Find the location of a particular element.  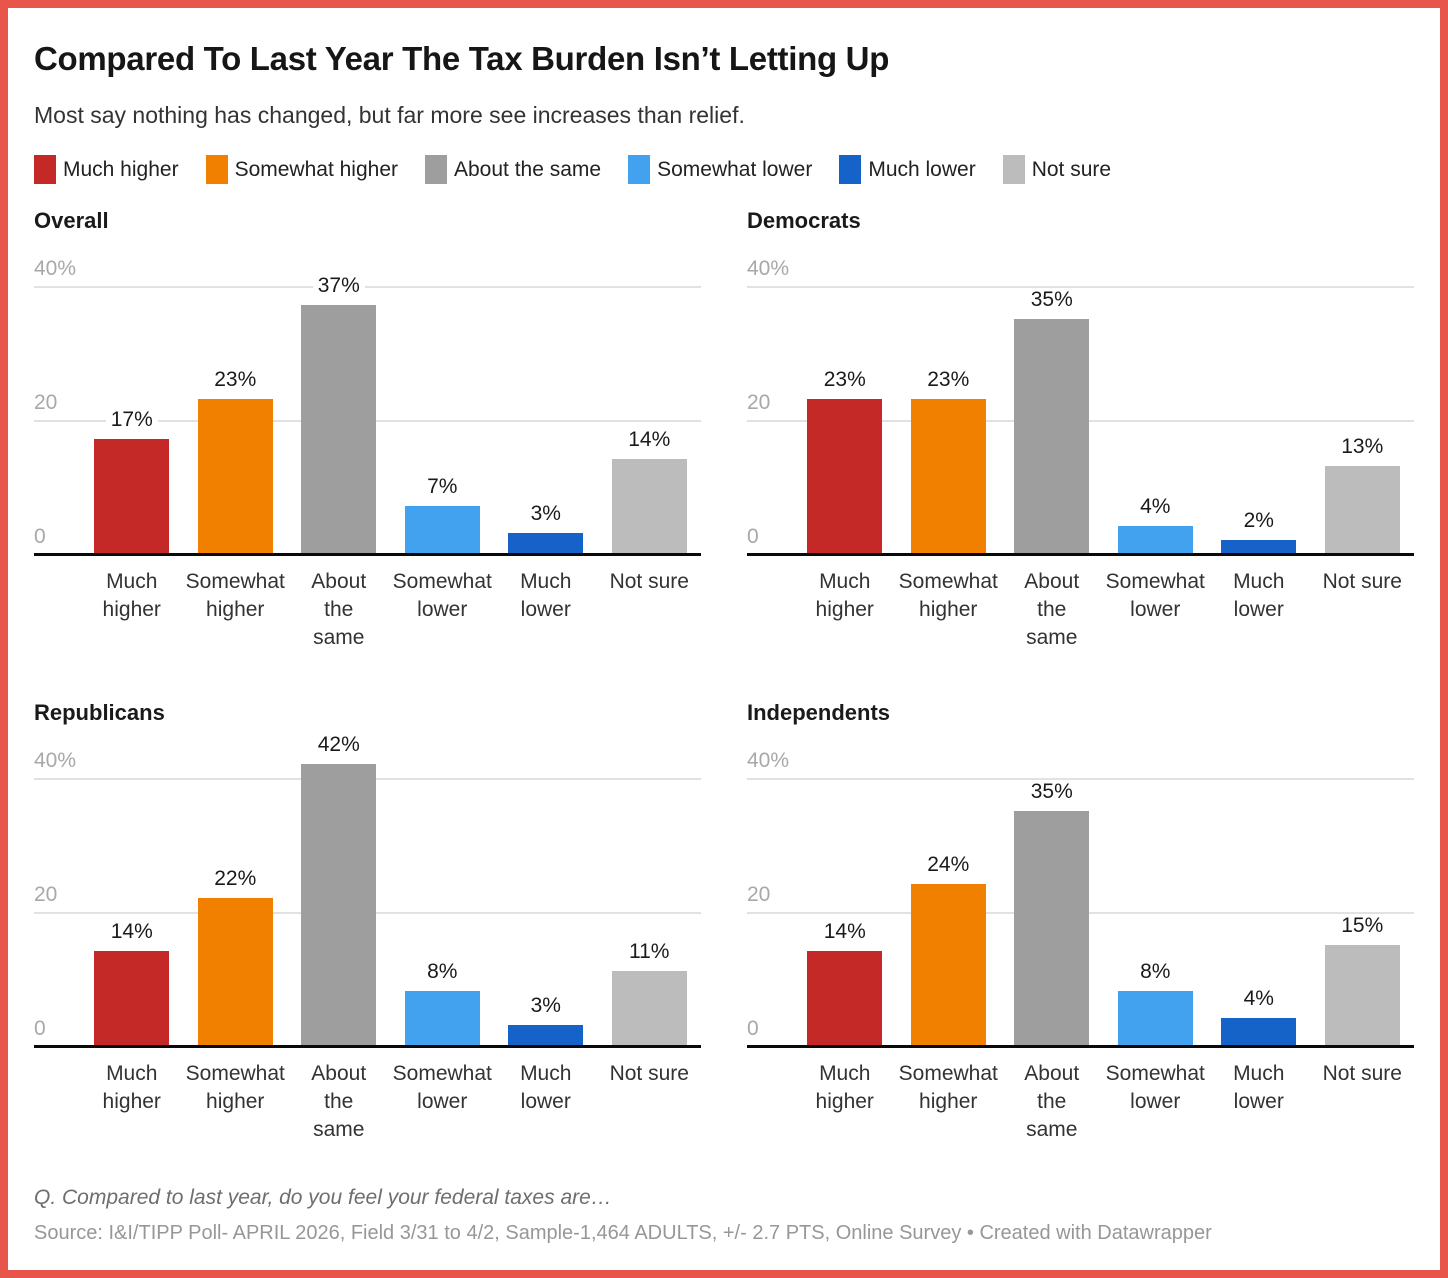

column-much-lower: 3% is located at coordinates (546, 887).